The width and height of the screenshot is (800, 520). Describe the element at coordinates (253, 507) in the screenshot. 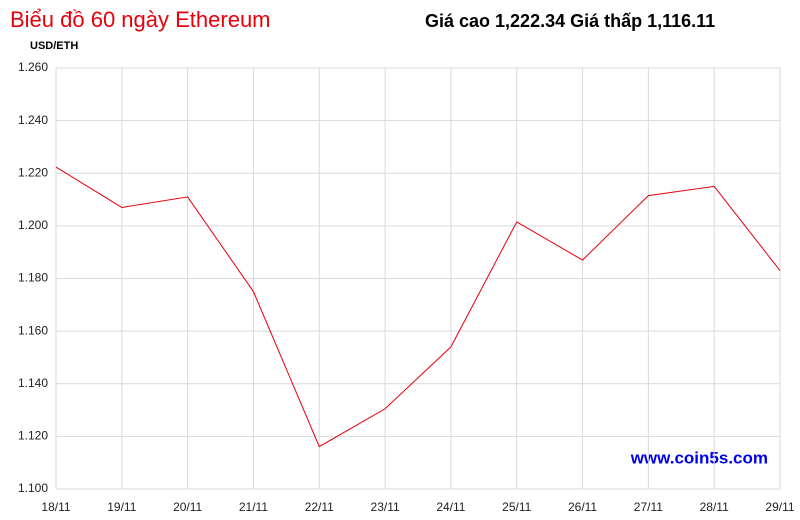

I see `x-tick-label: 21/11` at that location.